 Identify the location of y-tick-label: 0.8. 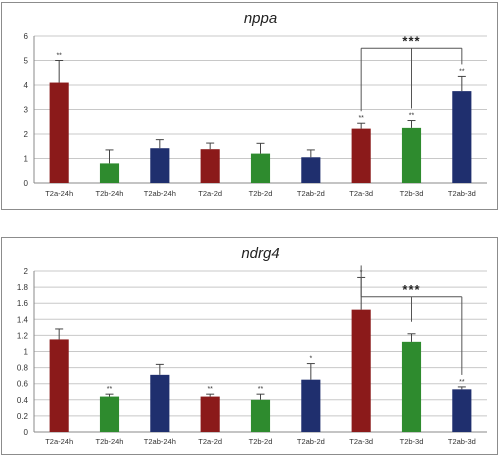
(23, 368).